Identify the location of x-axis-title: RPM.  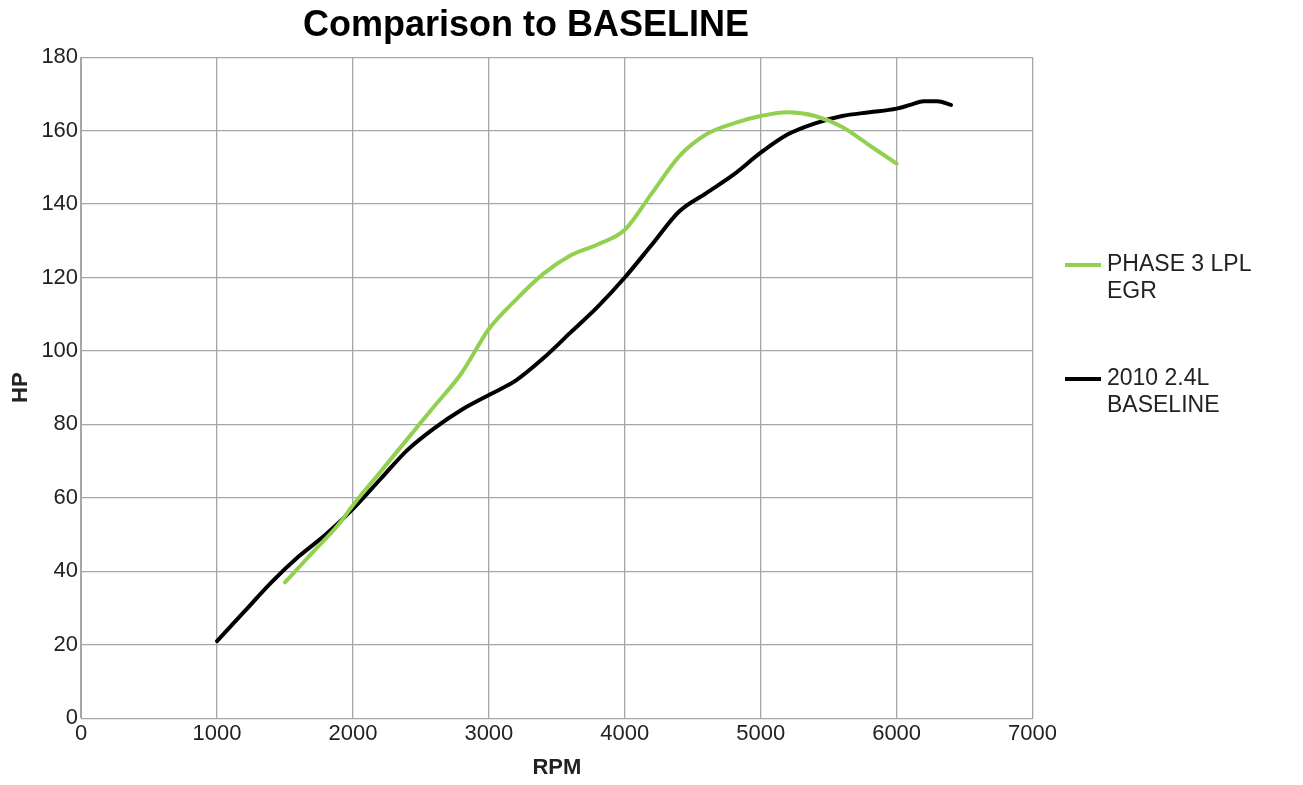
(557, 766).